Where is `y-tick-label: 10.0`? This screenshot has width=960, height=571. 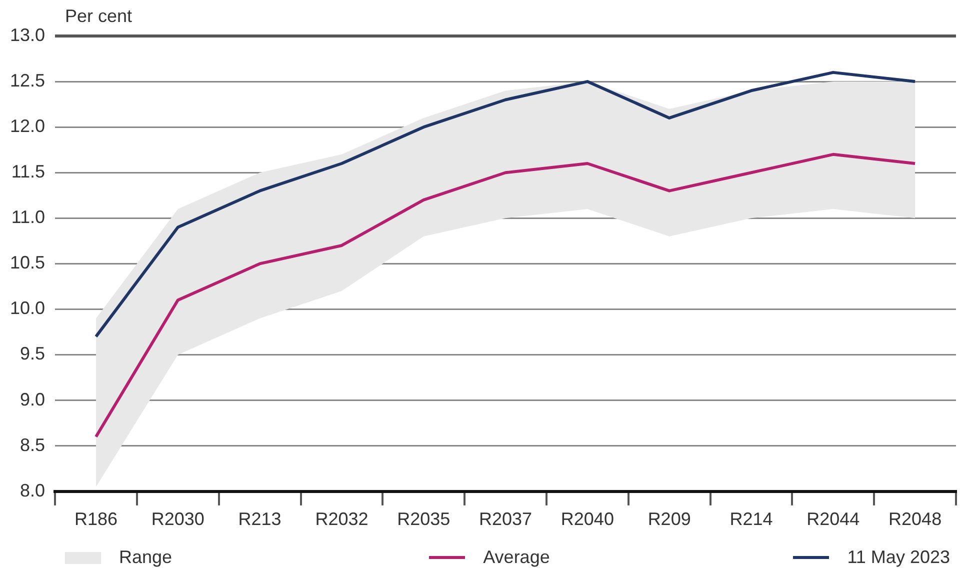 y-tick-label: 10.0 is located at coordinates (28, 308).